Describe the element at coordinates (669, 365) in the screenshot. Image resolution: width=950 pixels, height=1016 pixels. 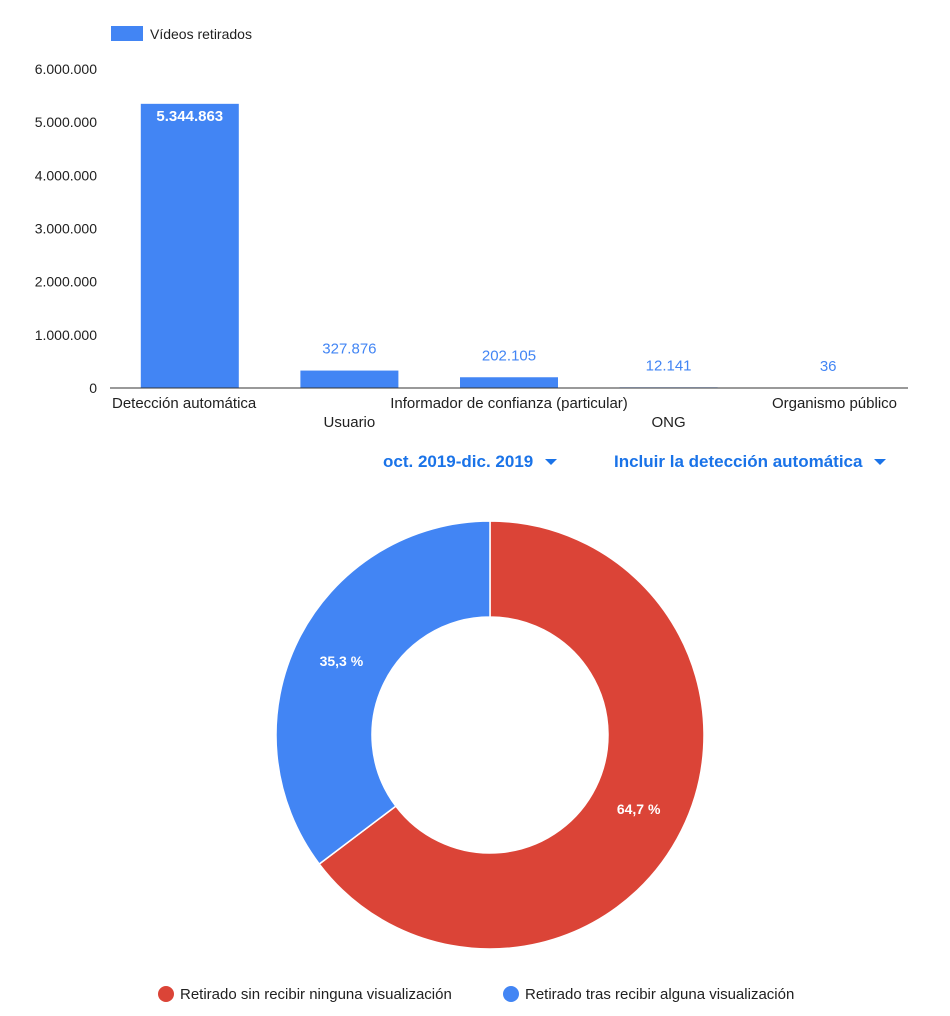
I see `bar-value-label: 12.141` at that location.